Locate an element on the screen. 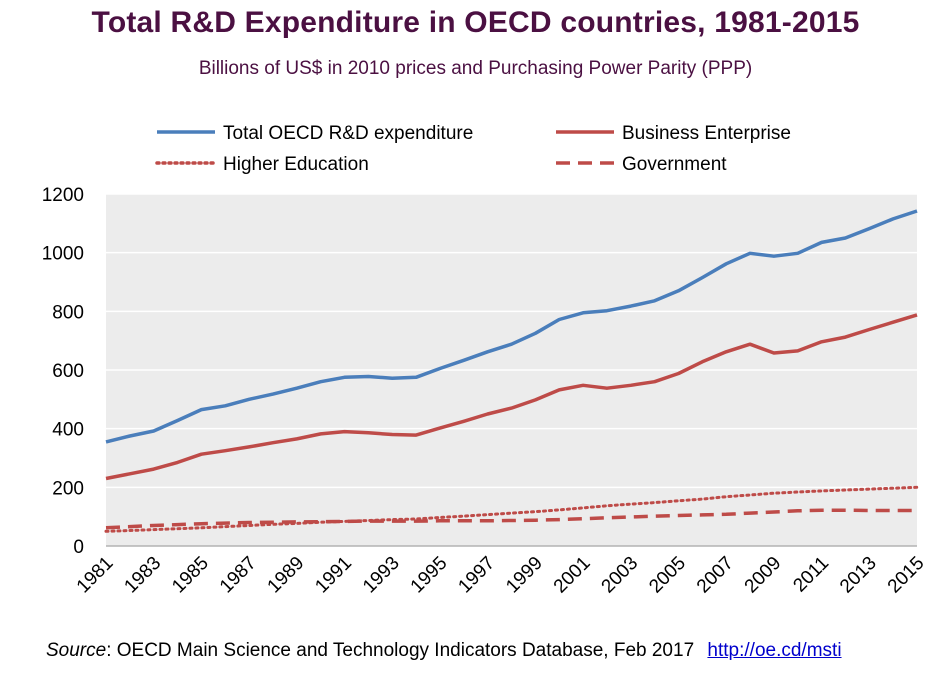 This screenshot has width=951, height=673. y-tick-label: 800 is located at coordinates (68, 312).